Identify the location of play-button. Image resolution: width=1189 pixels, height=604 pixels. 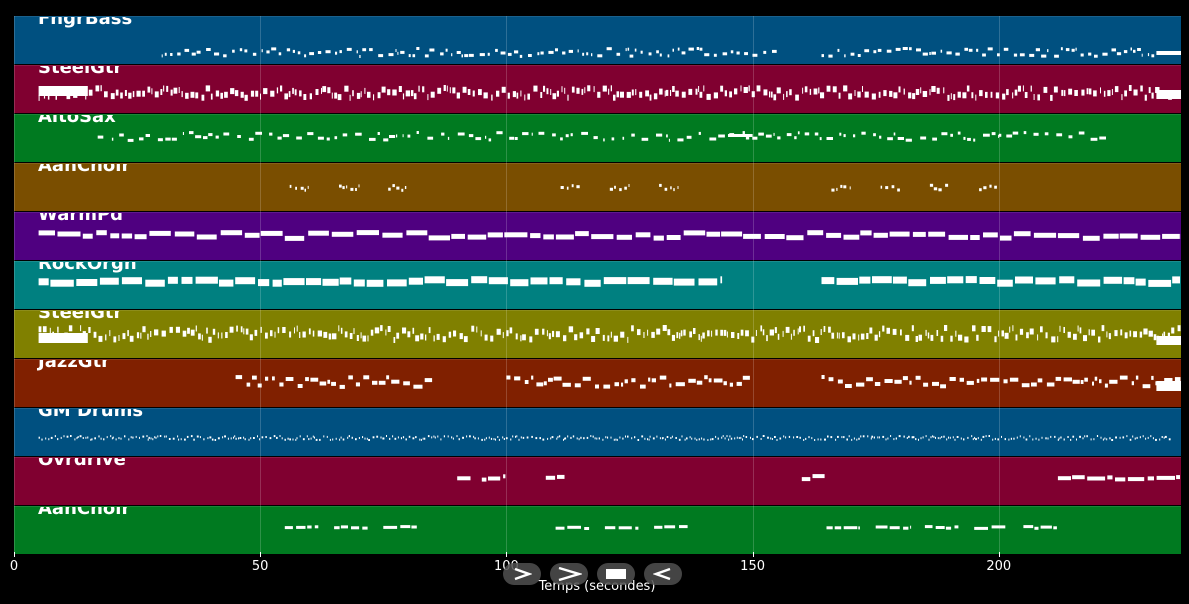
(522, 574).